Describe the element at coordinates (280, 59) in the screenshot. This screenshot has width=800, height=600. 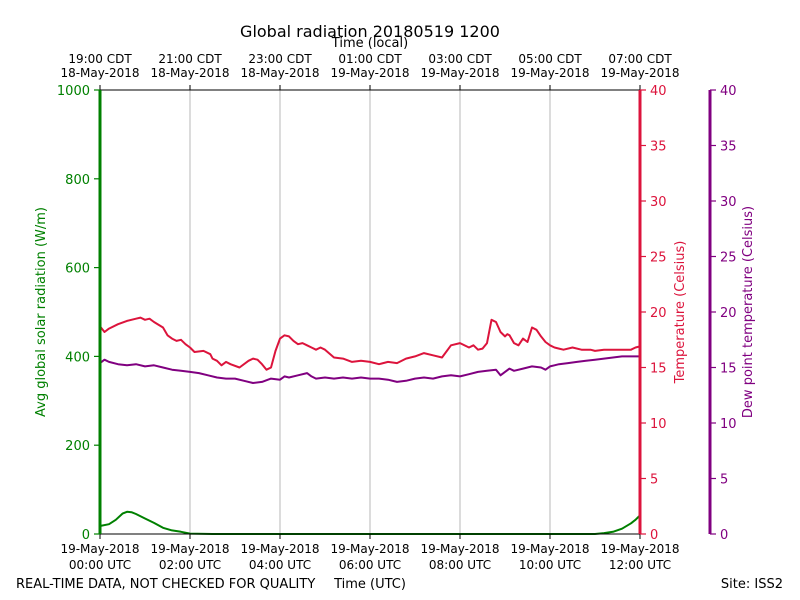
I see `top-tick-label-time: 23:00 CDT` at that location.